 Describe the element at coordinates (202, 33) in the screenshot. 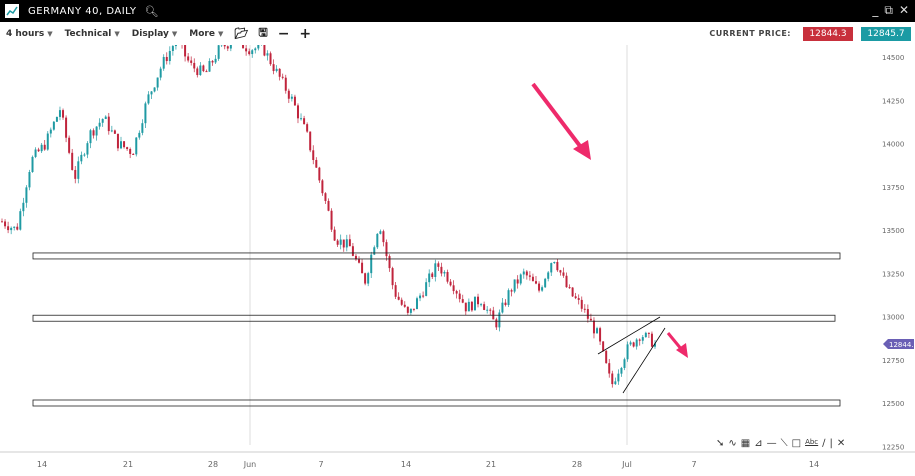

I see `more-label: More` at that location.